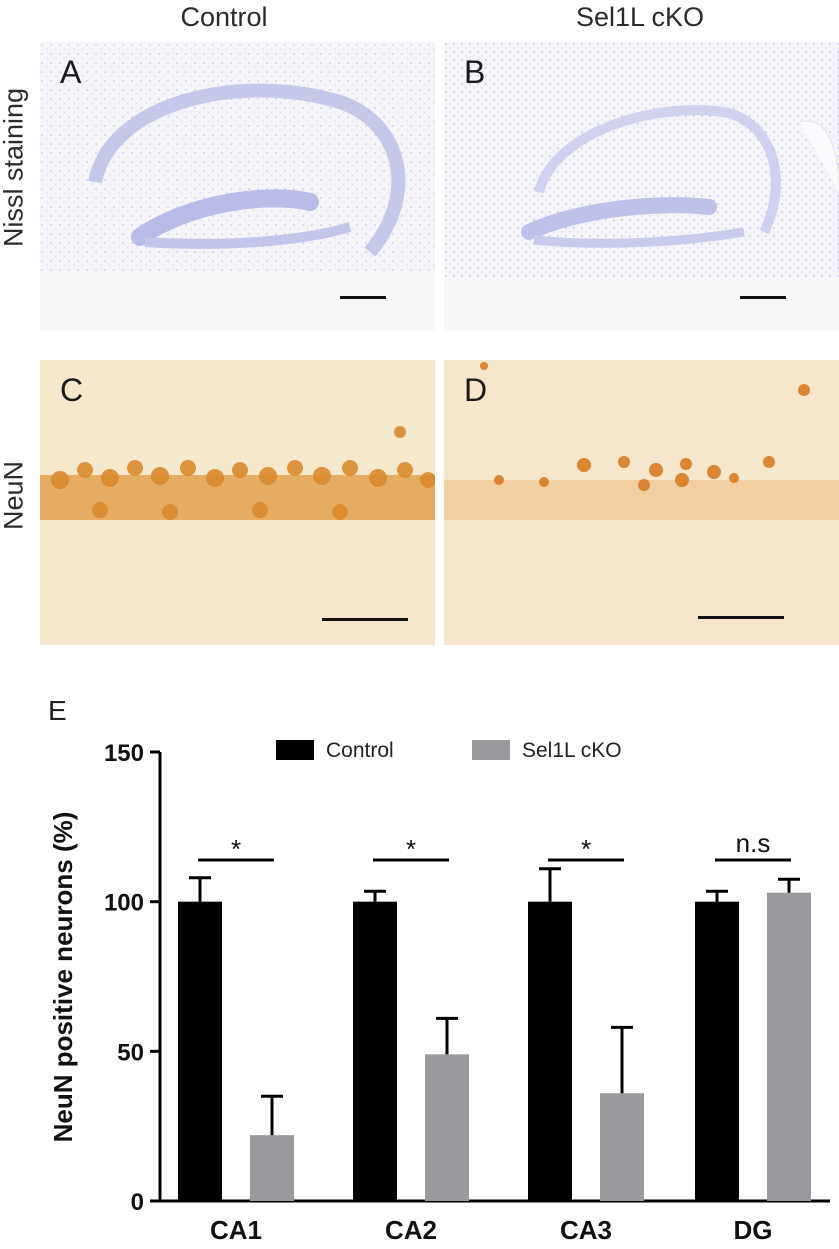  Describe the element at coordinates (130, 1052) in the screenshot. I see `y-tick-label-50: 50` at that location.